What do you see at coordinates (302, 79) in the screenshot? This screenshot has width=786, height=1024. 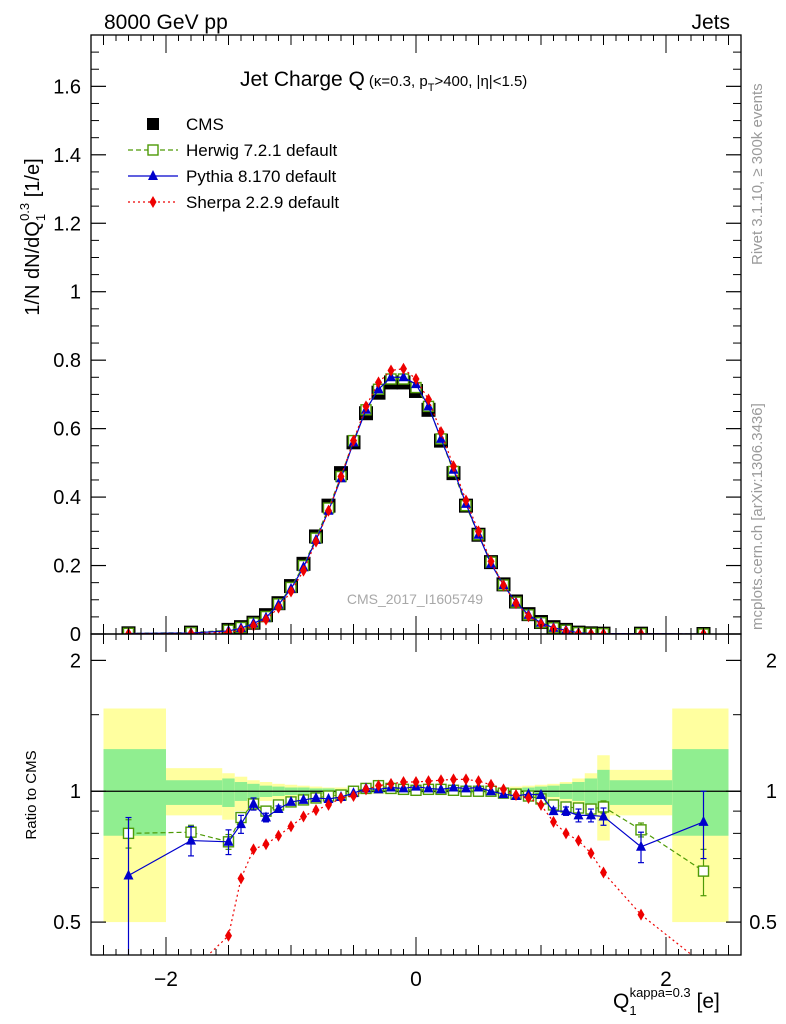 I see `title-main: Jet Charge Q` at bounding box center [302, 79].